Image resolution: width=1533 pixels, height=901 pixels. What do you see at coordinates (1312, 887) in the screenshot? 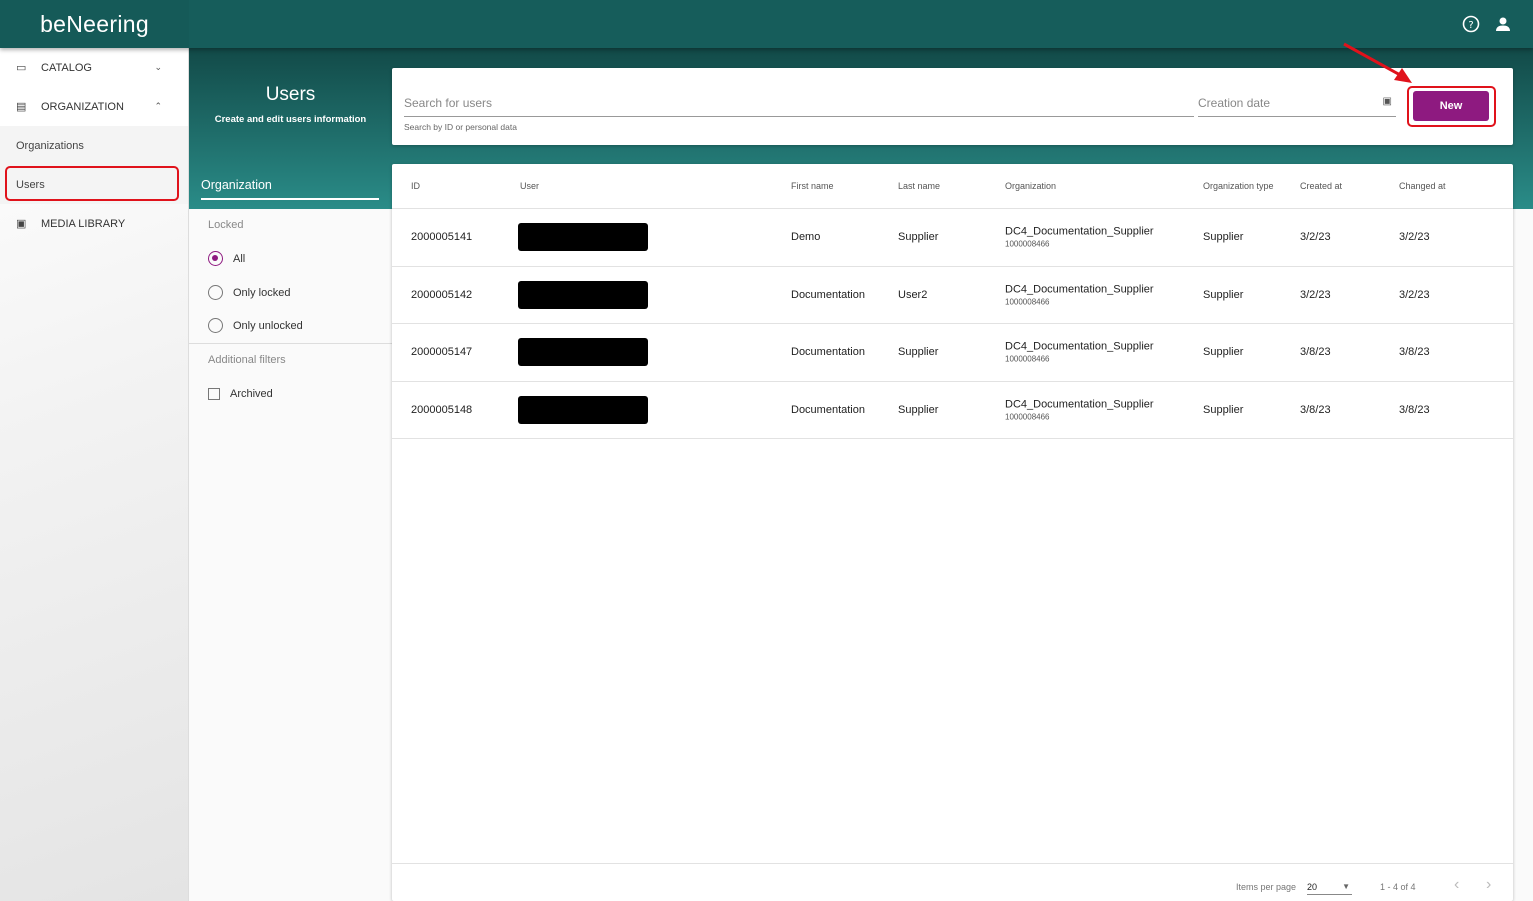
I see `items-per-page-value: 20` at bounding box center [1312, 887].